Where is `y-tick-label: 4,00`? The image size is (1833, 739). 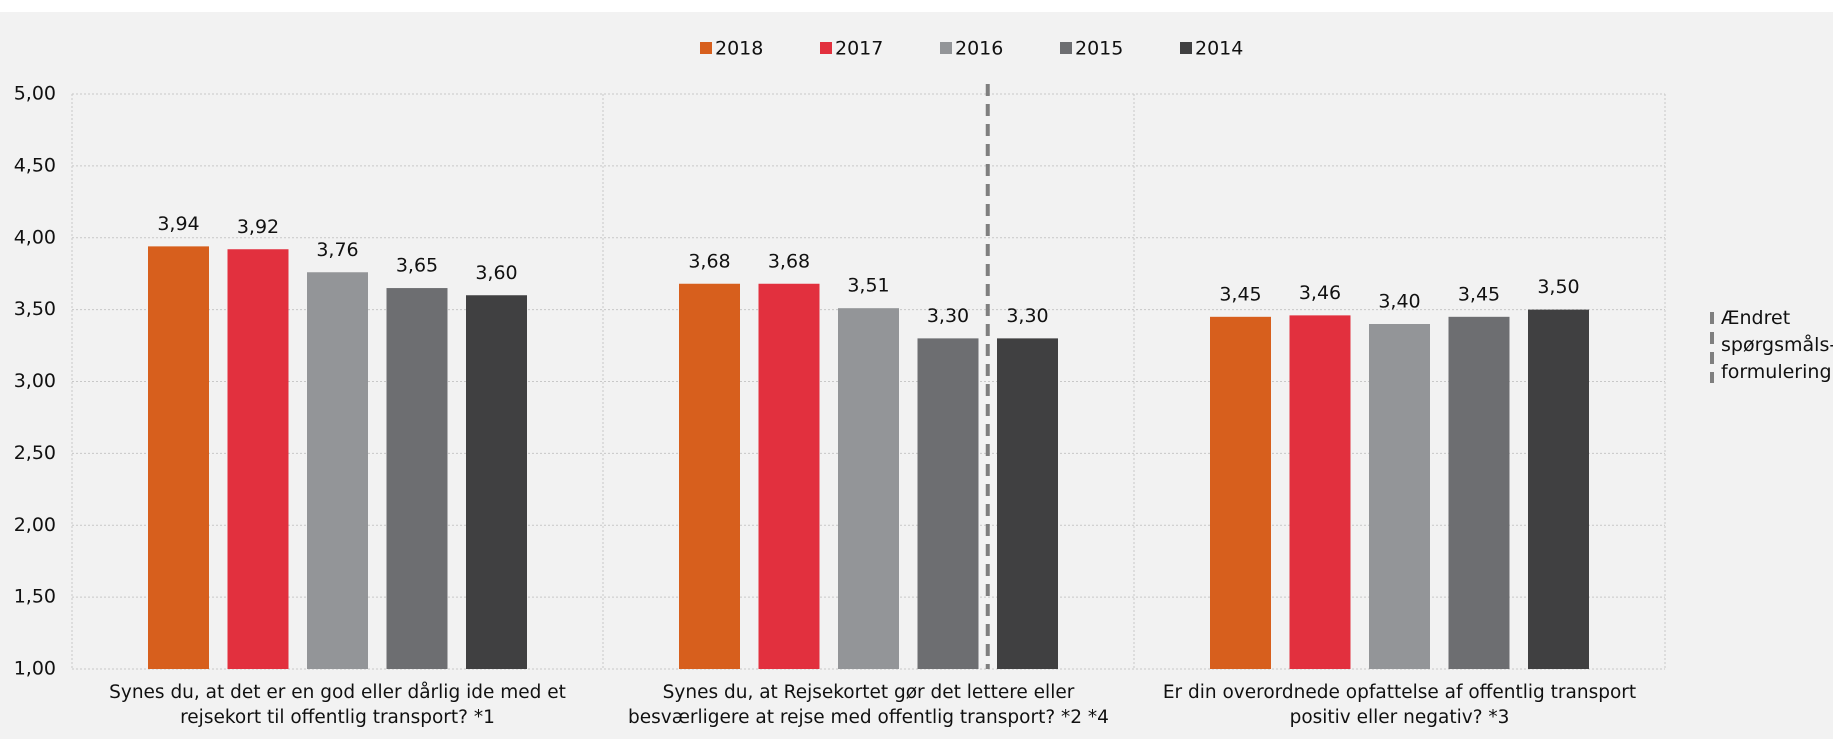 y-tick-label: 4,00 is located at coordinates (35, 237).